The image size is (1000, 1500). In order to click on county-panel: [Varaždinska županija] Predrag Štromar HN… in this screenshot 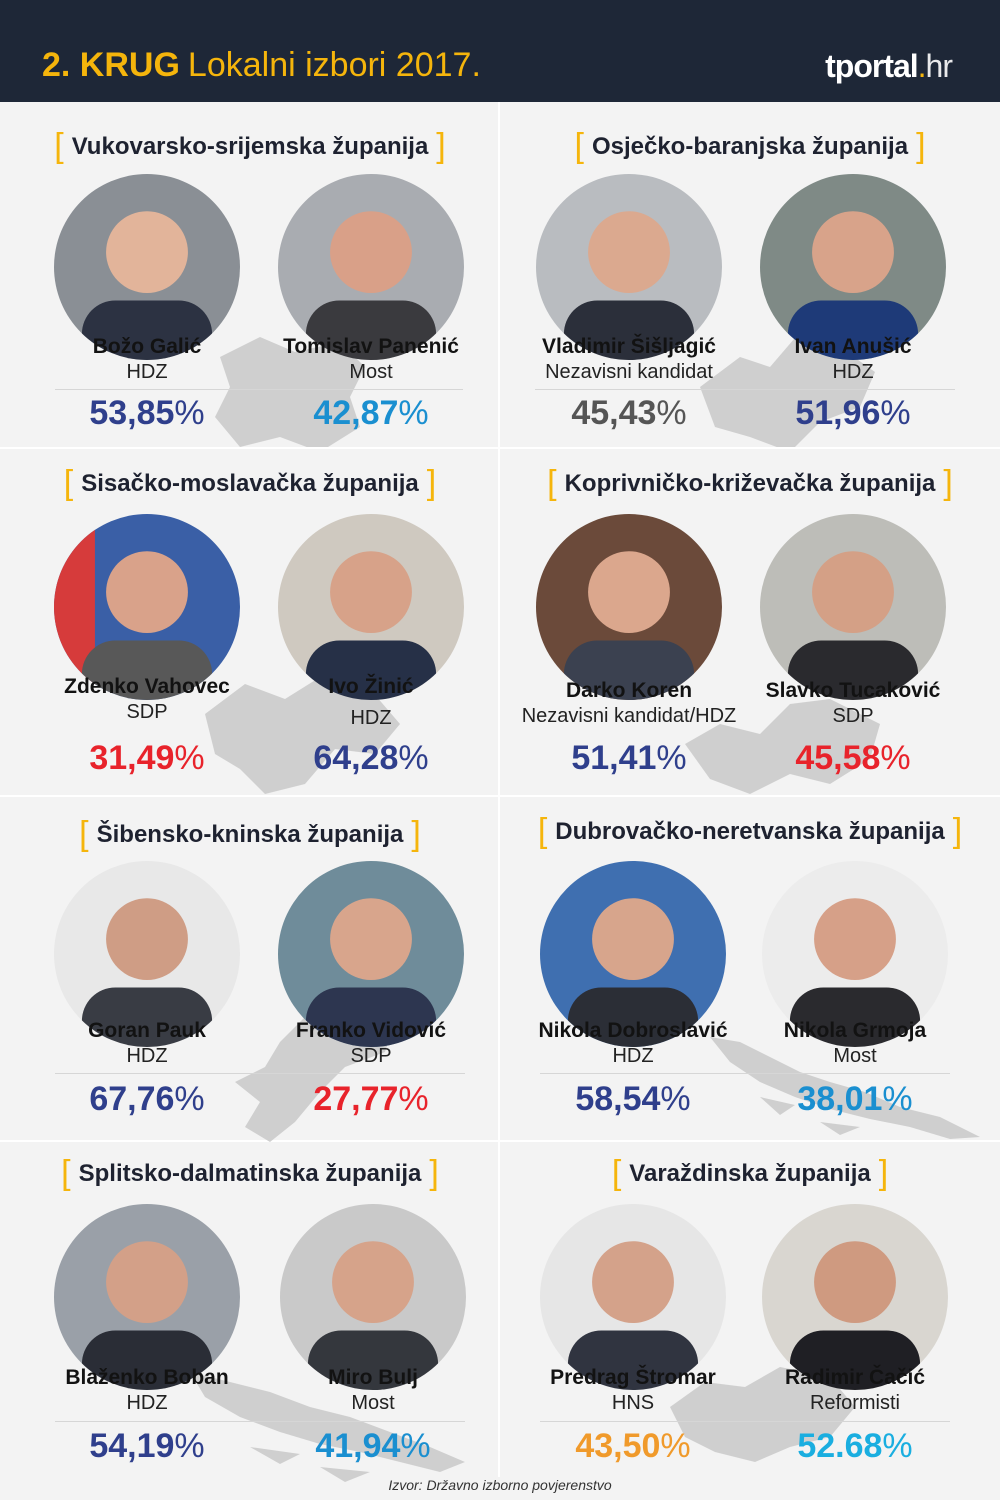, I will do `click(750, 1314)`.